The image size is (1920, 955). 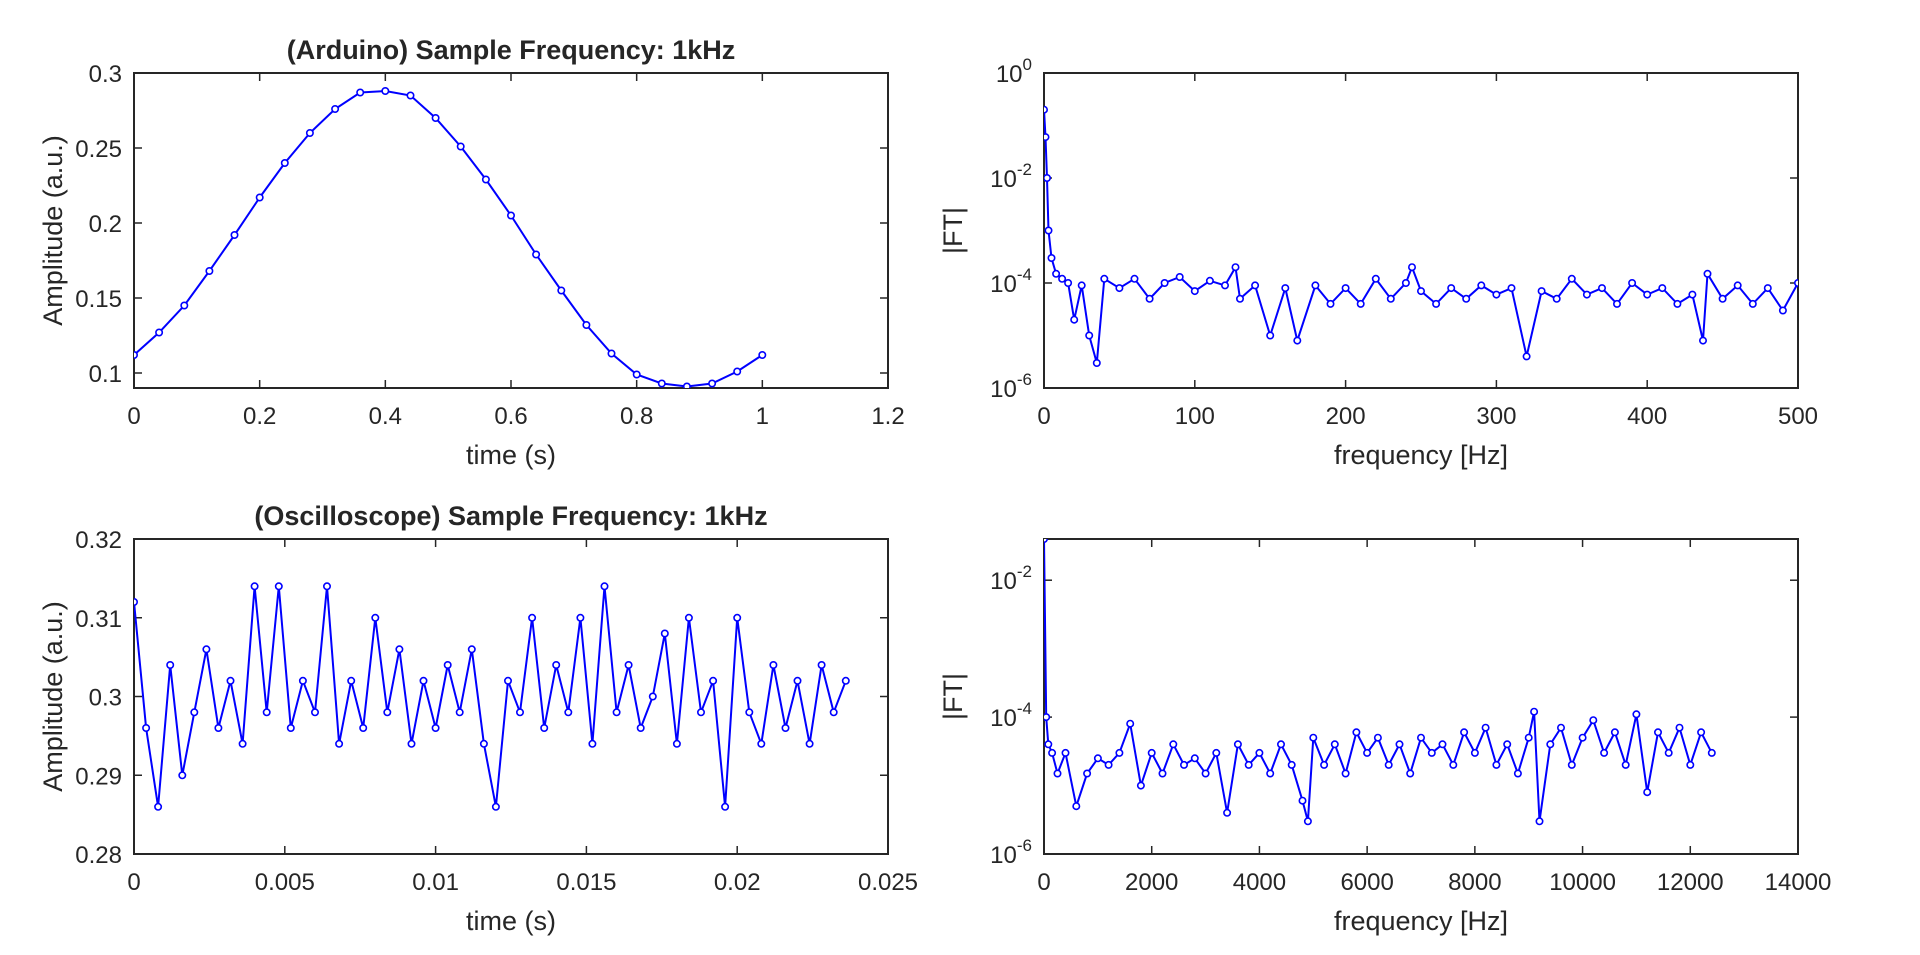 I want to click on y-tick-label: 10⁻⁴, so click(x=1011, y=715).